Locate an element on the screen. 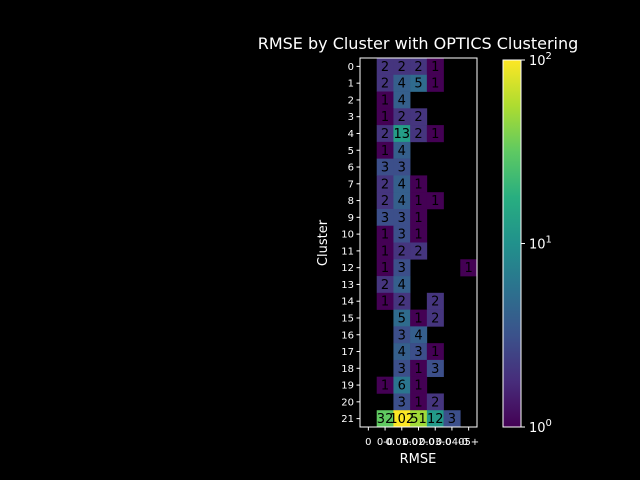 The height and width of the screenshot is (480, 640). y-tick-label: 0 is located at coordinates (351, 67).